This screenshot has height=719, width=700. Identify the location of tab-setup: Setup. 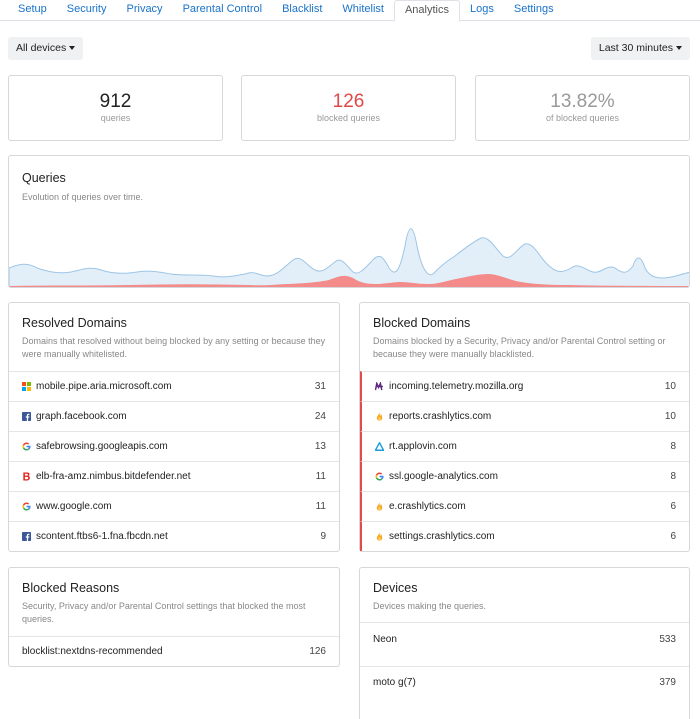
(32, 9).